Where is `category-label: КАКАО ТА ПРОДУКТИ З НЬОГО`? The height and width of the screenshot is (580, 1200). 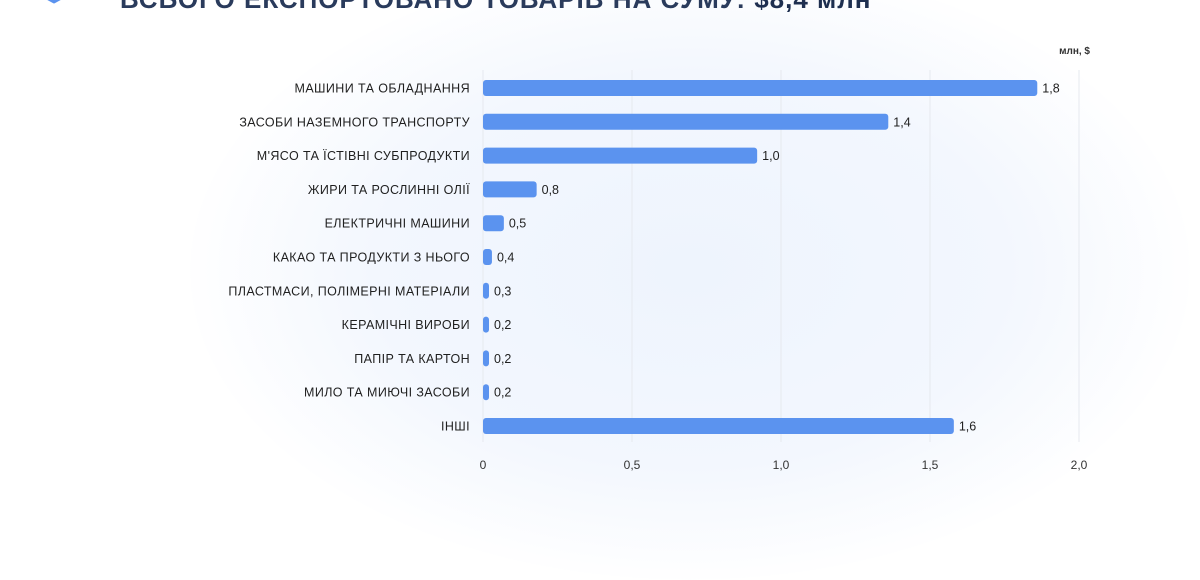
category-label: КАКАО ТА ПРОДУКТИ З НЬОГО is located at coordinates (371, 258).